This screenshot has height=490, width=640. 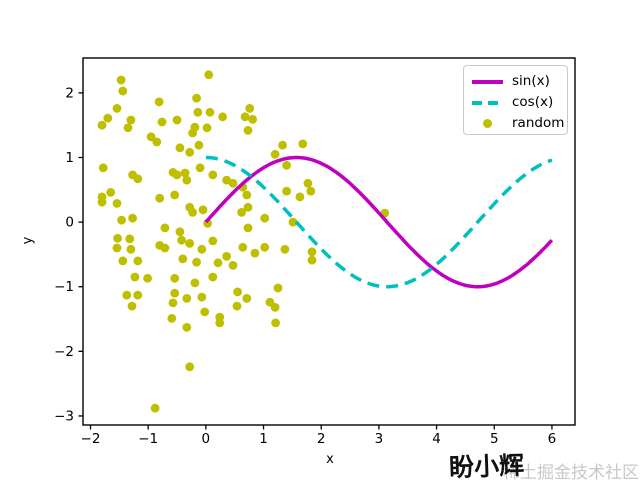 I want to click on x-tick-label: 2, so click(x=321, y=439).